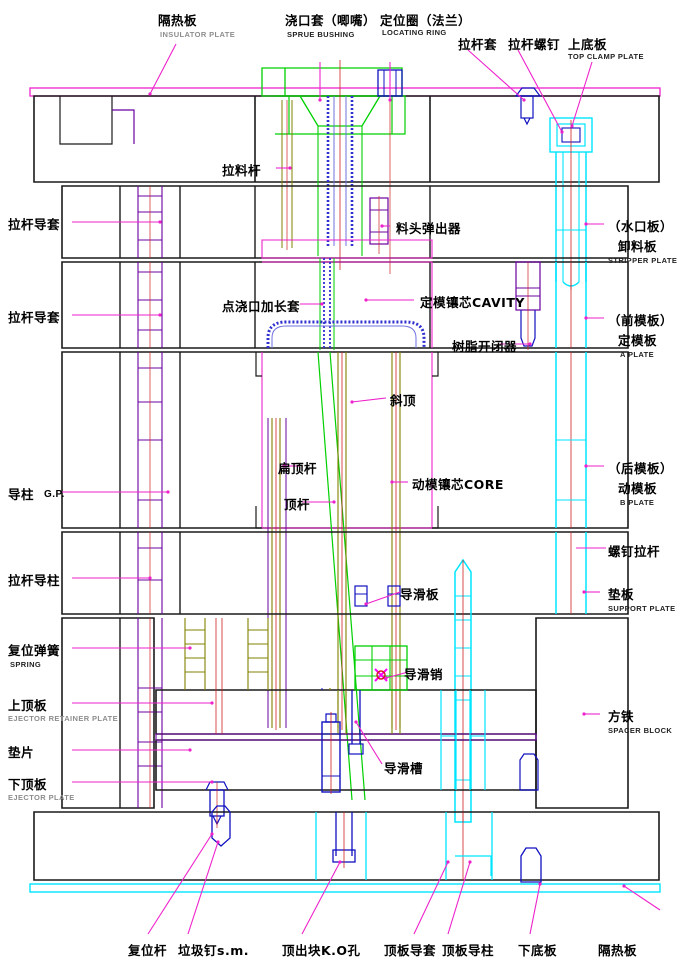 This screenshot has height=967, width=689. Describe the element at coordinates (34, 317) in the screenshot. I see `label-tie-bar-guide-bushing-2: 拉杆导套` at that location.